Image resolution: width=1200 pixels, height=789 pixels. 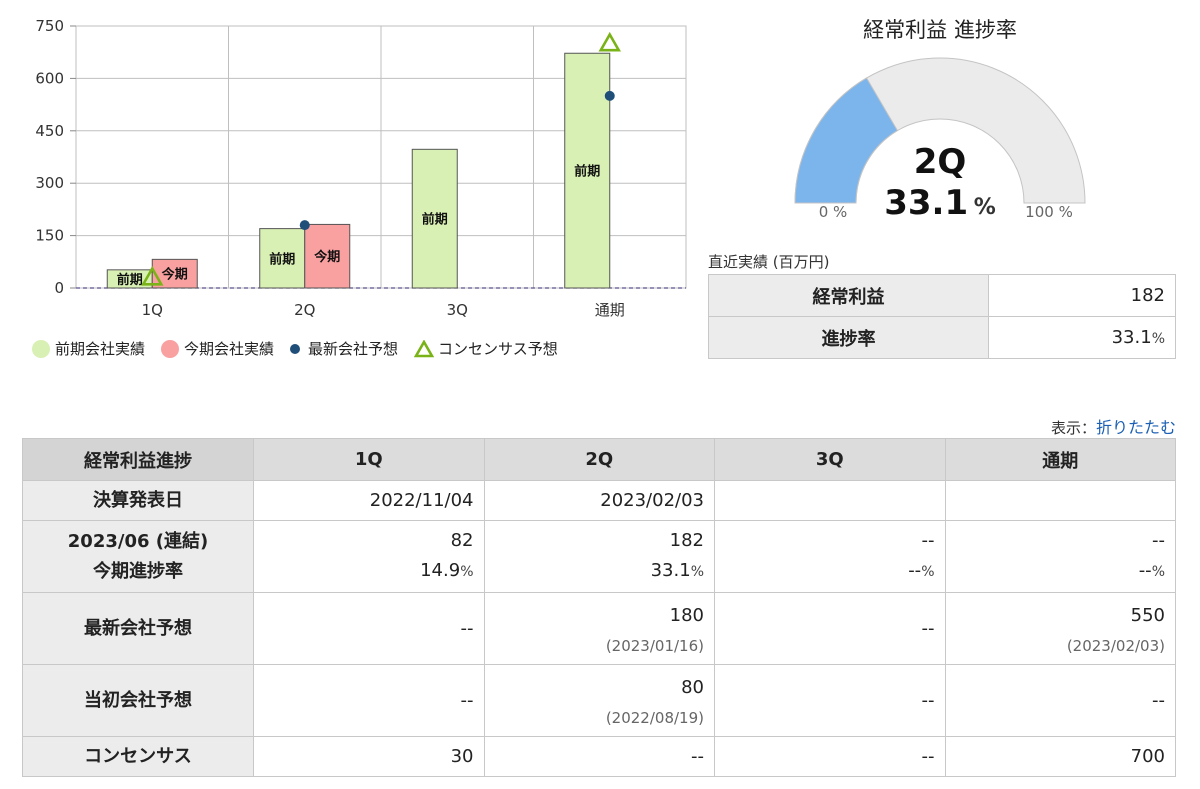 I want to click on gauge-min-label: 0 %, so click(x=833, y=212).